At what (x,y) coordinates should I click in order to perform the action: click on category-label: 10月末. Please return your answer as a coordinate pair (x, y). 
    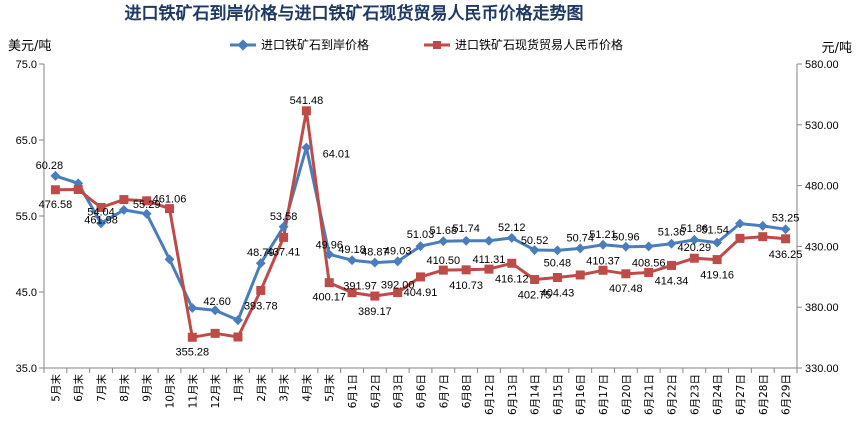
    Looking at the image, I should click on (170, 391).